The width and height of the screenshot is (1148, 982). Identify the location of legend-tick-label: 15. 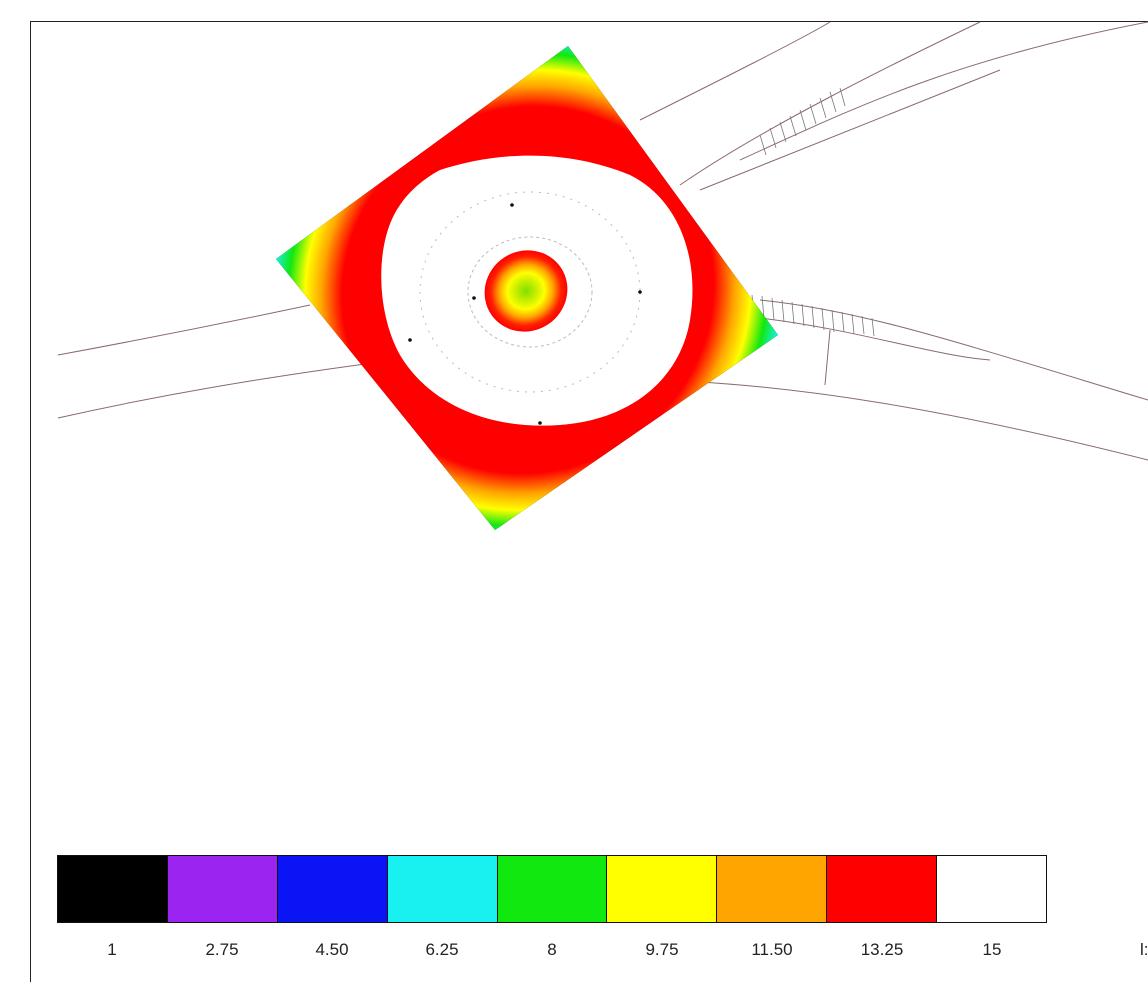
(992, 949).